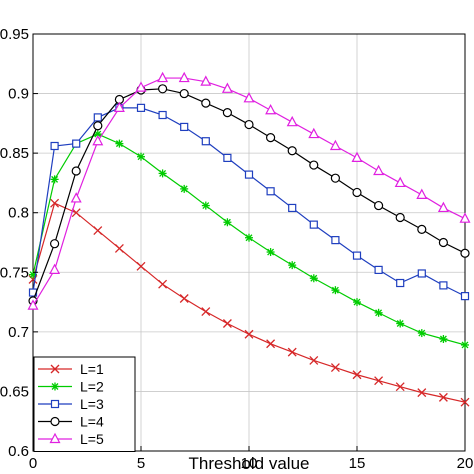 The image size is (474, 474). What do you see at coordinates (71, 439) in the screenshot?
I see `legend-item: L=5` at bounding box center [71, 439].